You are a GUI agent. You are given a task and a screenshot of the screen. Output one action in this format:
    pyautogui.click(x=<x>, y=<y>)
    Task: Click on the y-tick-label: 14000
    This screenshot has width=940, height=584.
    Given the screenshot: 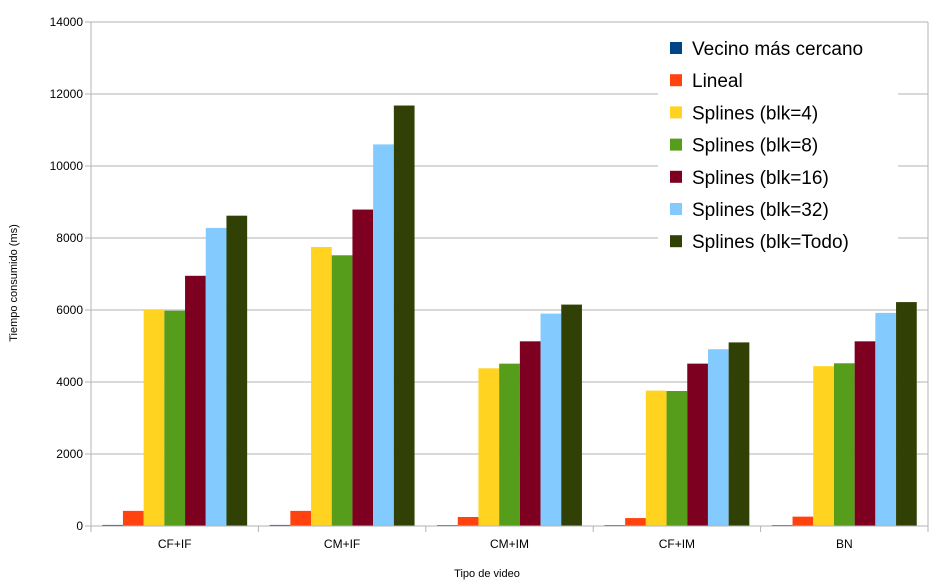 What is the action you would take?
    pyautogui.click(x=67, y=22)
    